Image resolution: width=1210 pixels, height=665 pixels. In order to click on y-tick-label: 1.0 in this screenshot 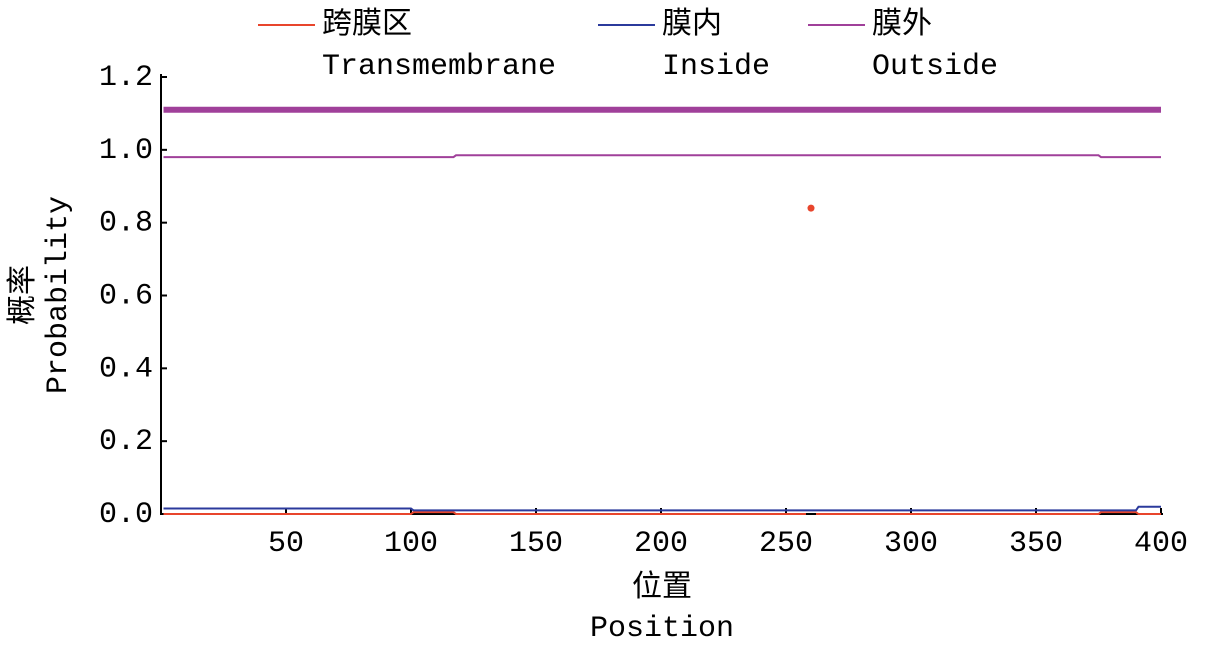, I will do `click(126, 151)`.